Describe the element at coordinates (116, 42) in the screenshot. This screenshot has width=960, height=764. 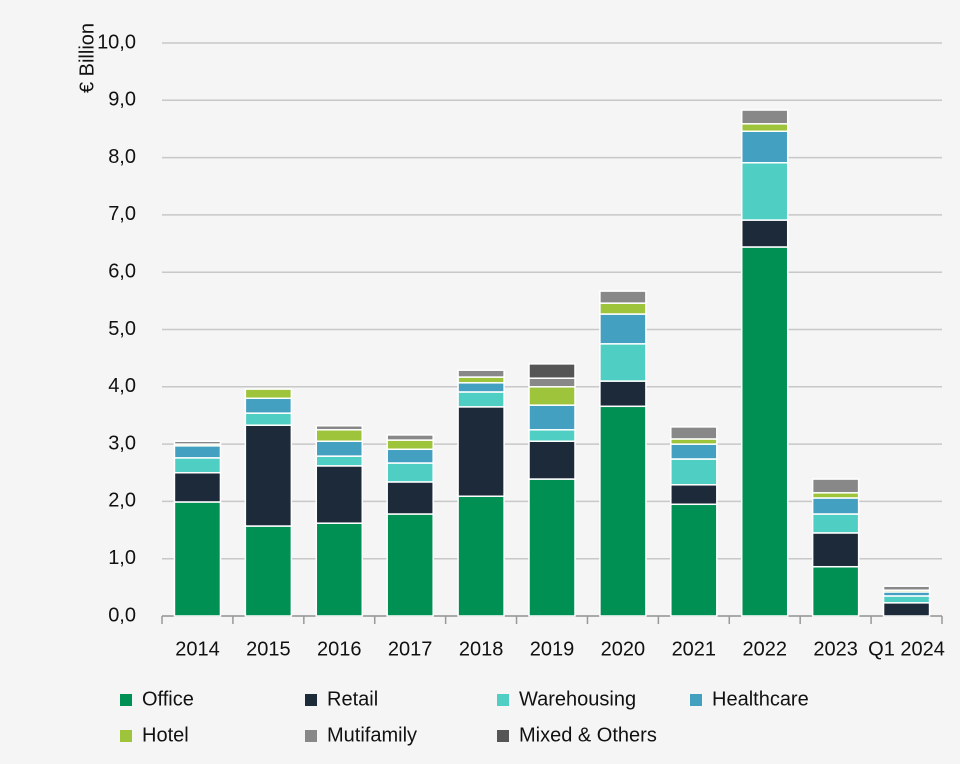
I see `y-tick-label: 10,0` at that location.